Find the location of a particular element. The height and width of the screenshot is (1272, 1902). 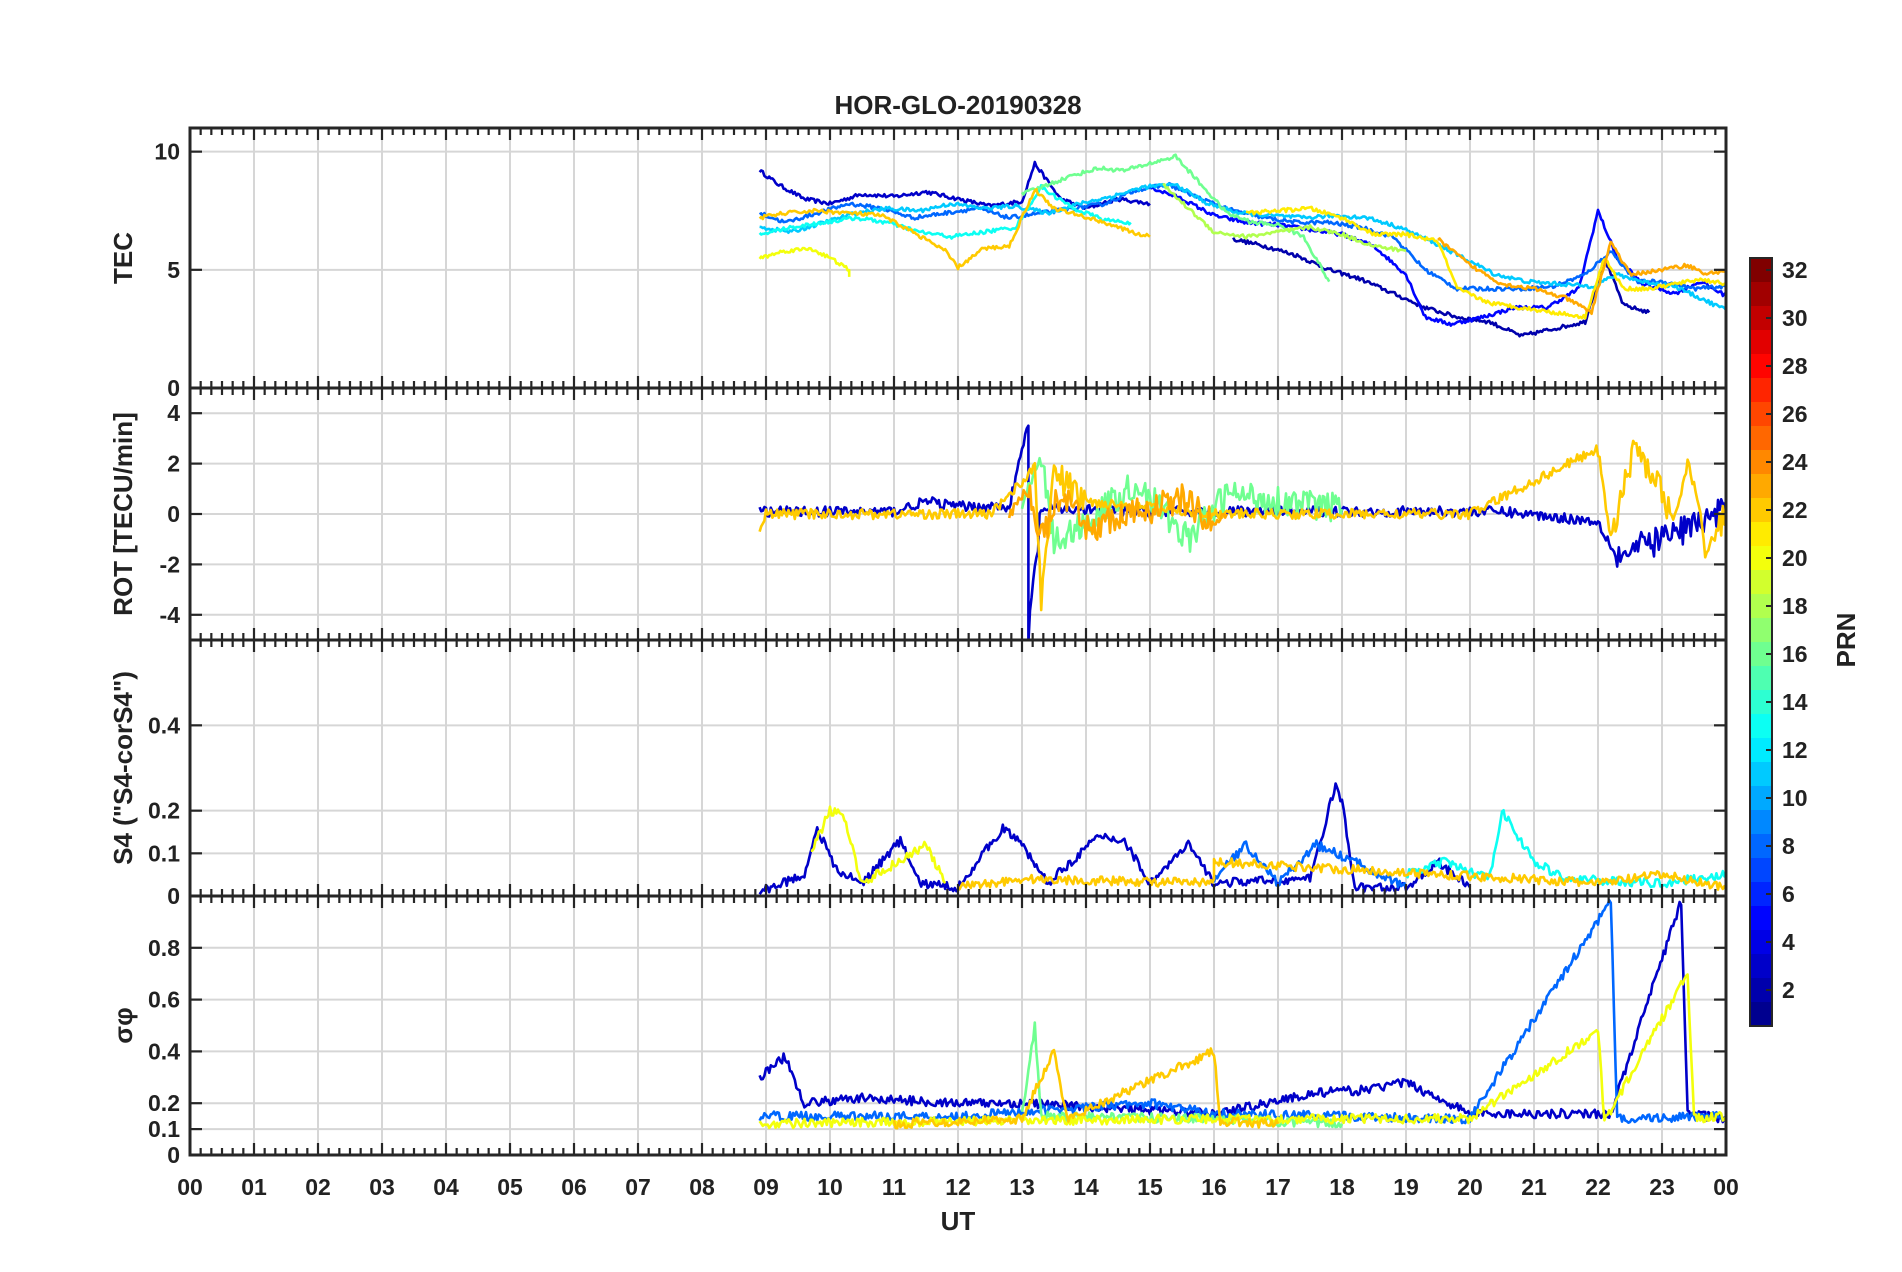

panel-tec-ytick-label: 10 is located at coordinates (167, 152).